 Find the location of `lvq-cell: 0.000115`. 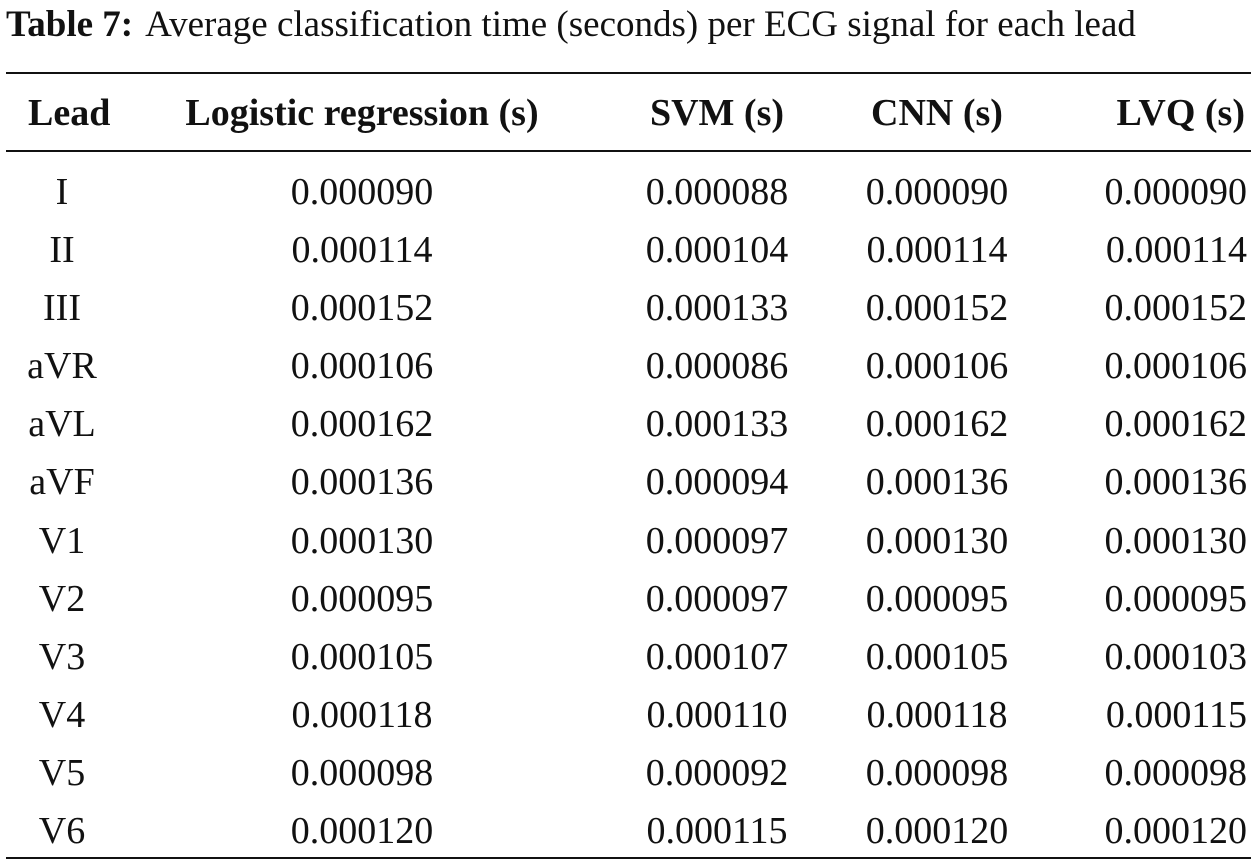

lvq-cell: 0.000115 is located at coordinates (1176, 714).